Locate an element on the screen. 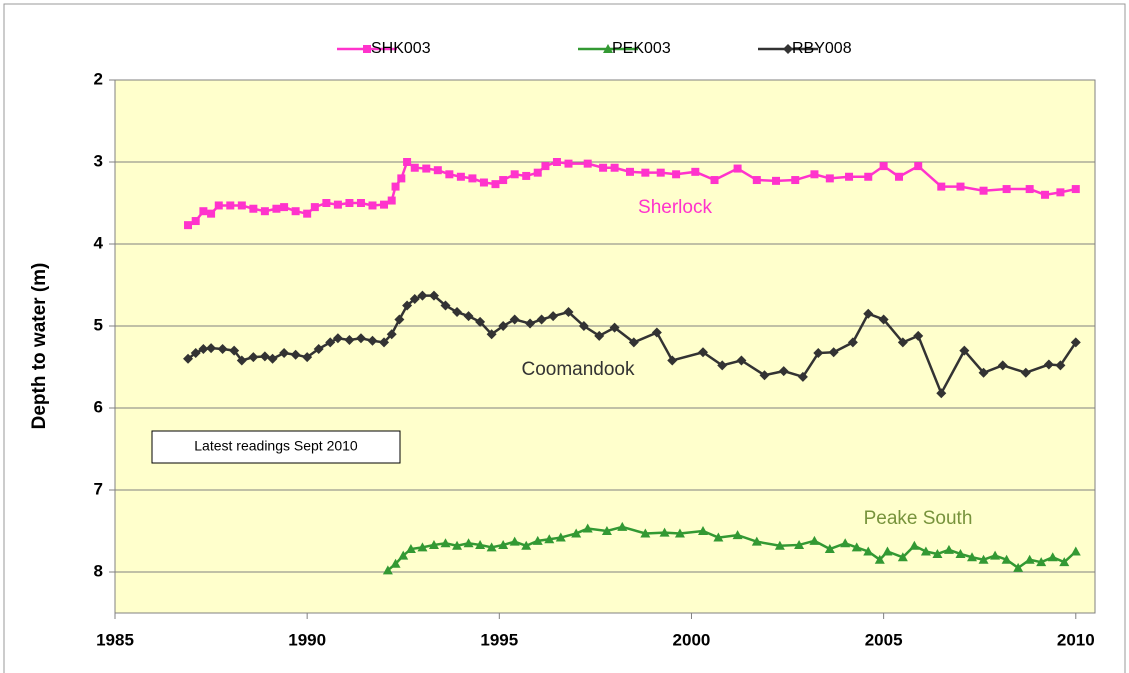  y-tick-label: 3 is located at coordinates (98, 160).